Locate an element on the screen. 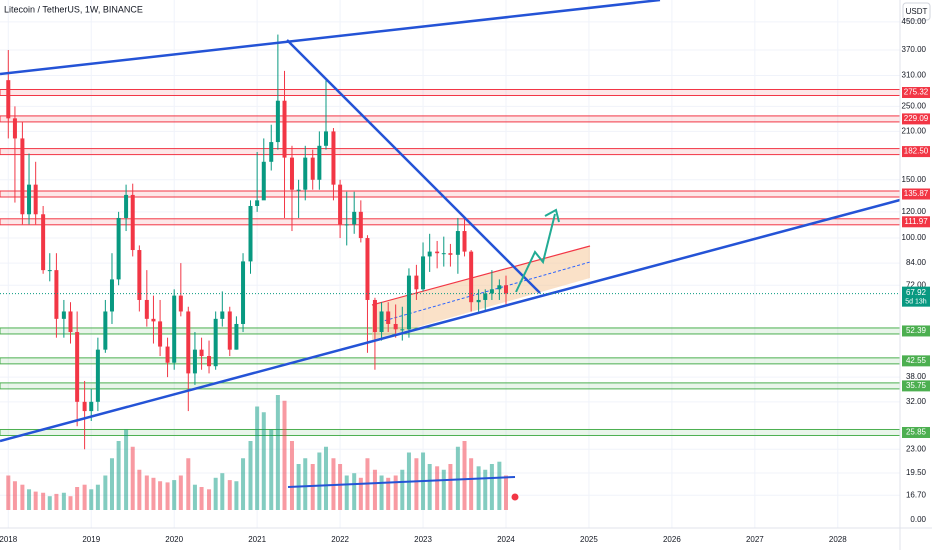 This screenshot has height=550, width=932. y-tick-label: 120.00 is located at coordinates (914, 211).